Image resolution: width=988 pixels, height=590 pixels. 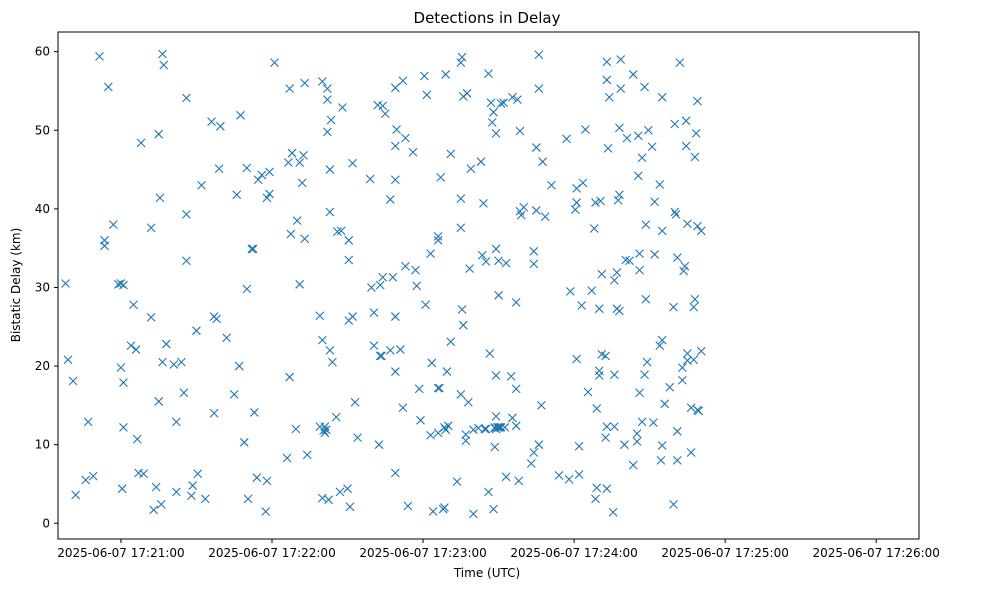 I want to click on y-tick-label: 20, so click(x=42, y=366).